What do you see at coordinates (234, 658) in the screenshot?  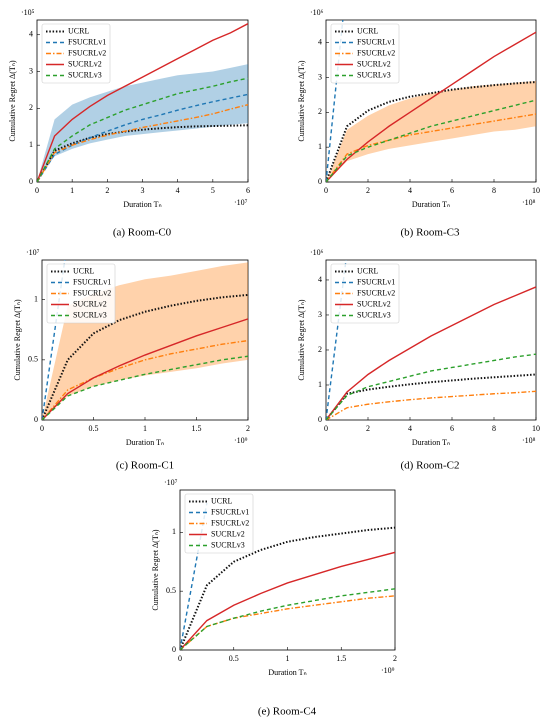 I see `x-tick-label: 0.5` at bounding box center [234, 658].